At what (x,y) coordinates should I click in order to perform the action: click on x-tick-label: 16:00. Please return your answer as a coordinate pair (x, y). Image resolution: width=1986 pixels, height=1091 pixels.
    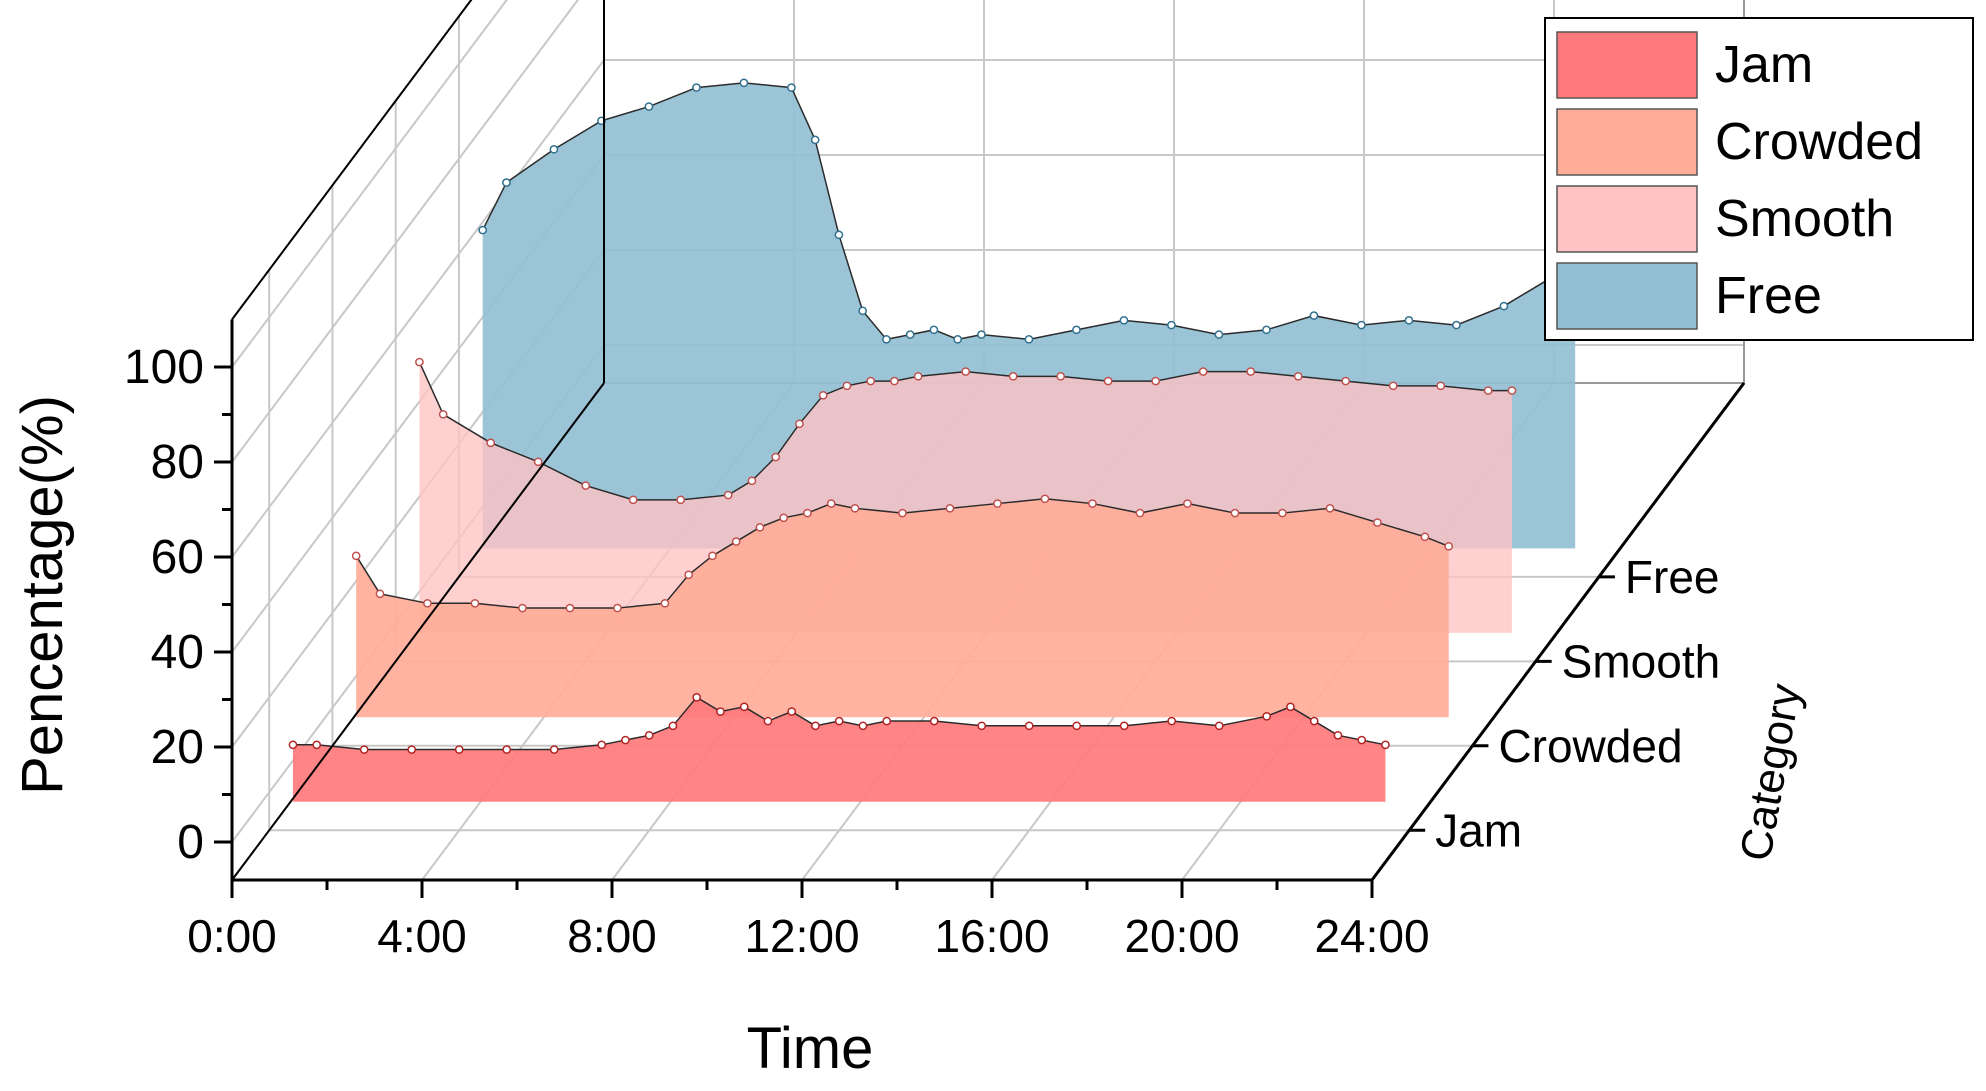
    Looking at the image, I should click on (991, 936).